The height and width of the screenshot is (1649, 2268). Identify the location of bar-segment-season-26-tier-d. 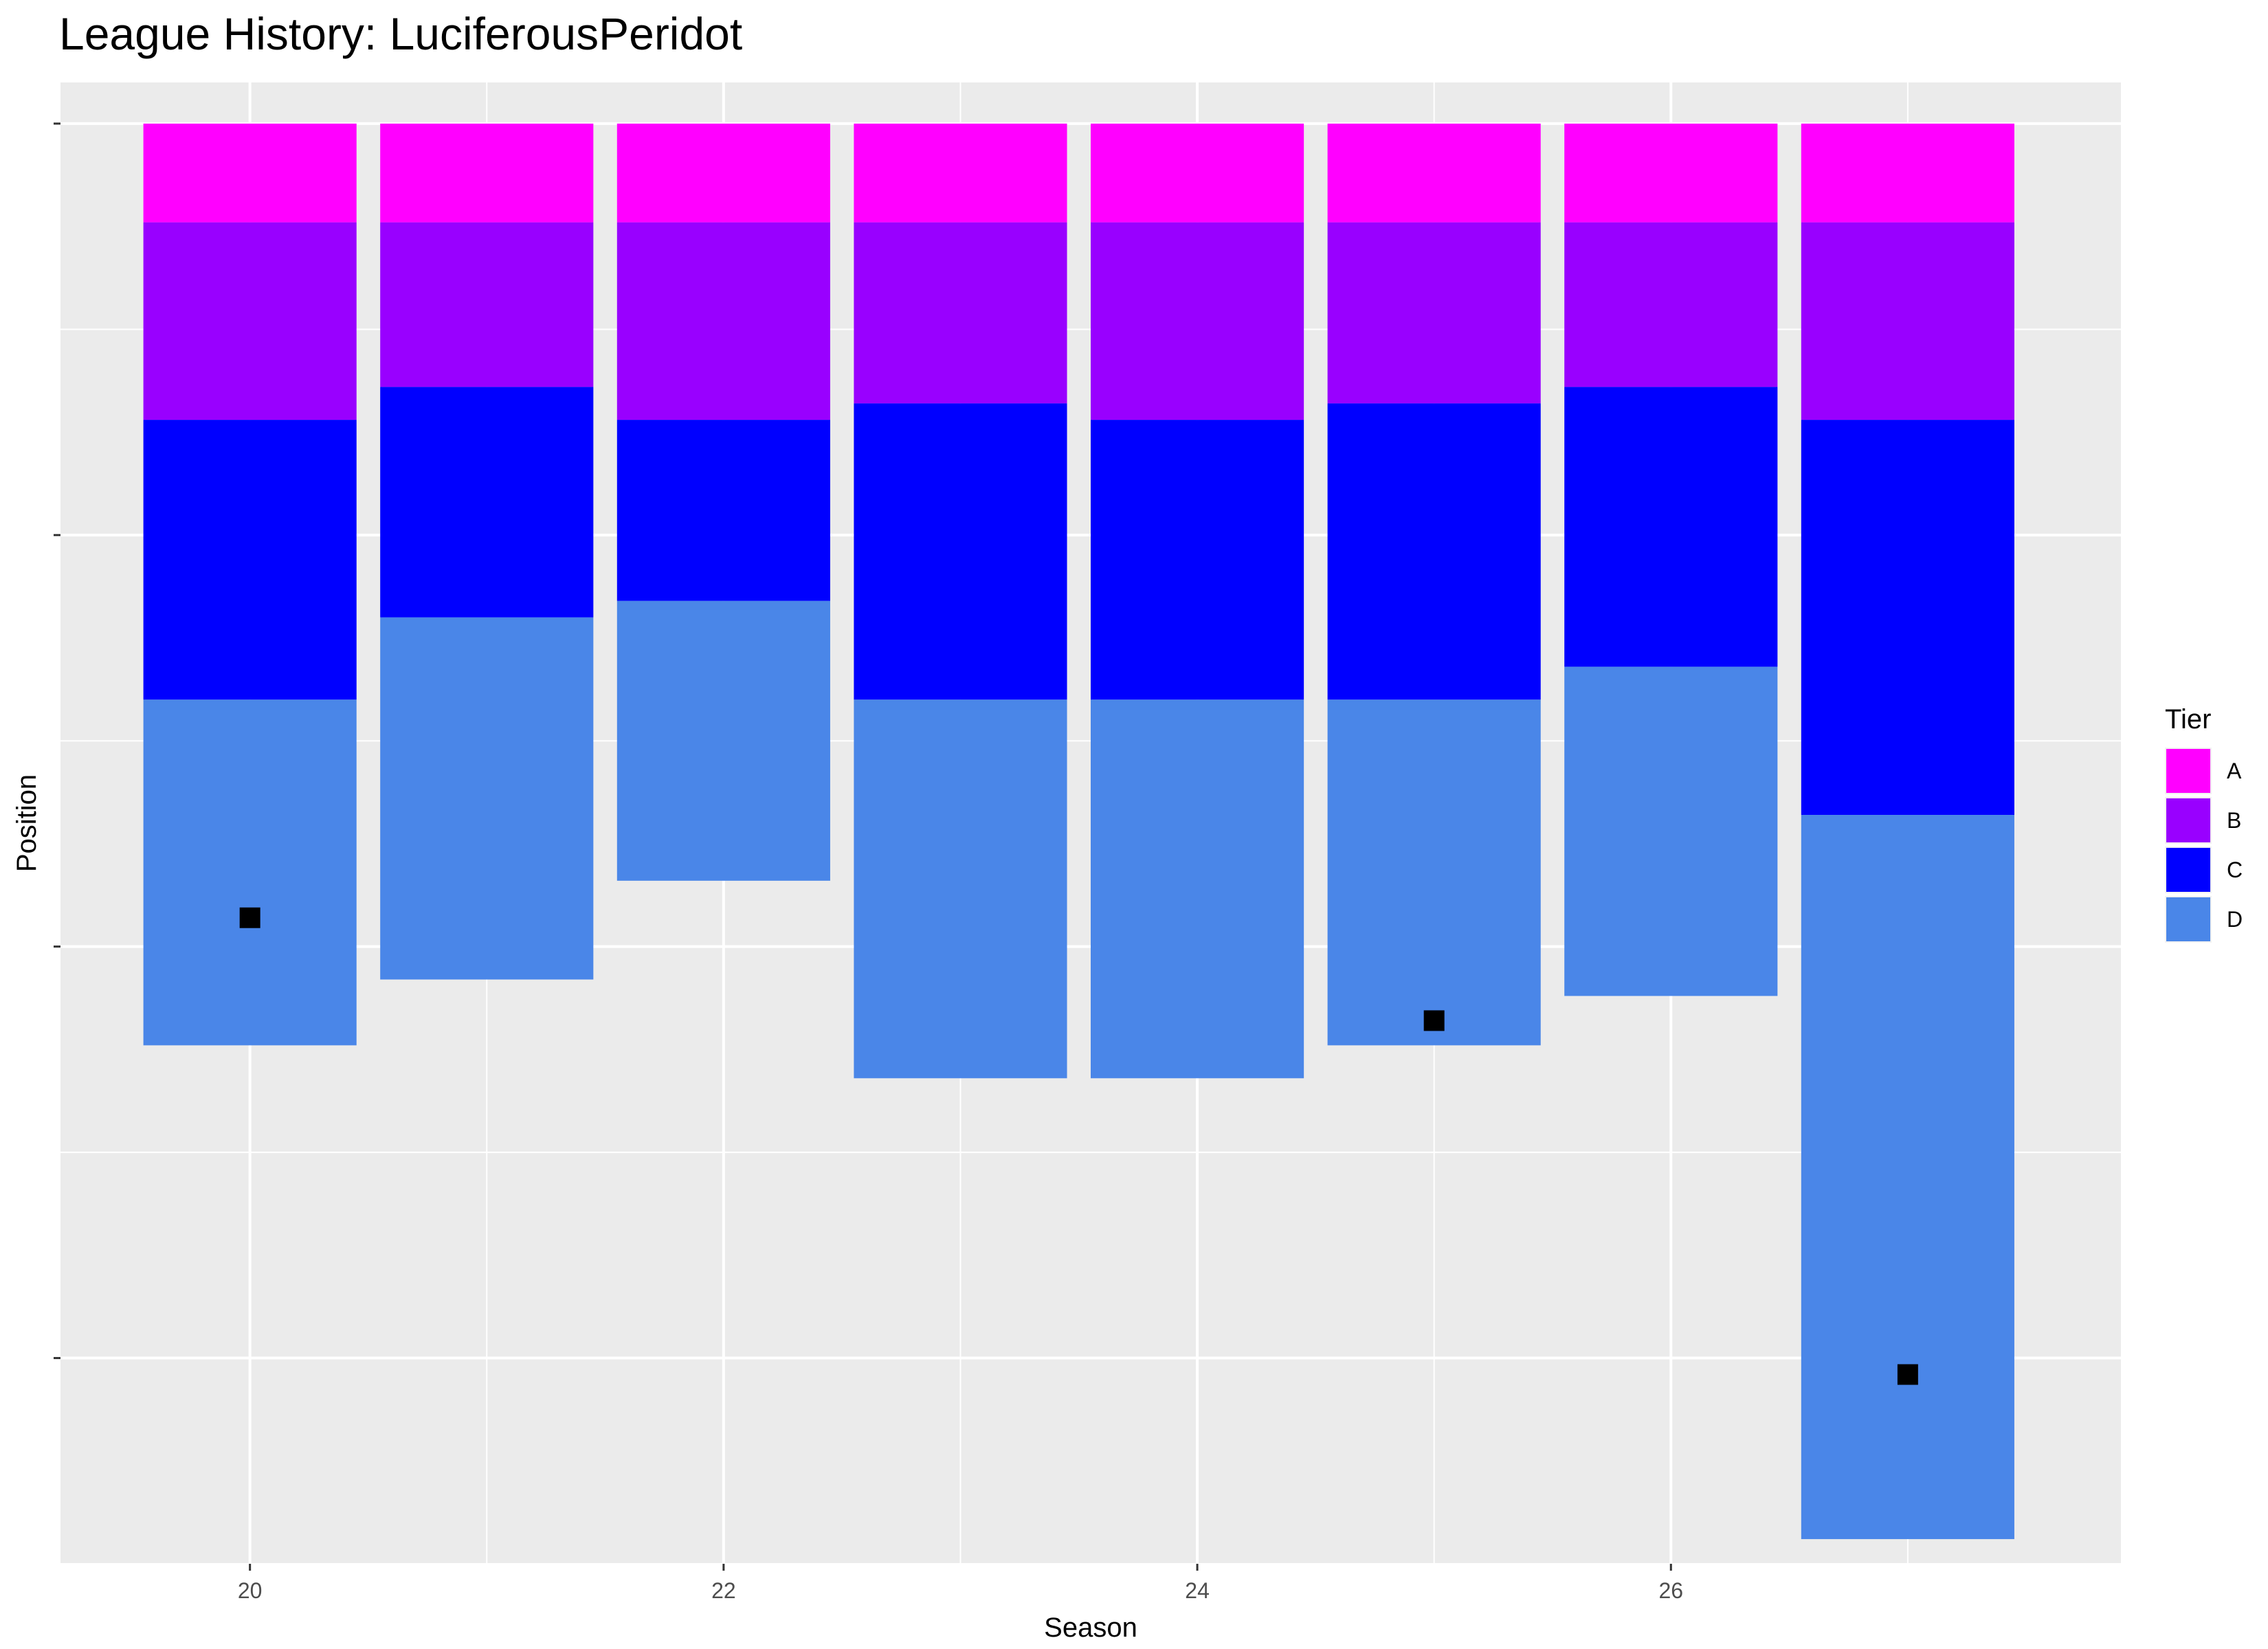
(1671, 831).